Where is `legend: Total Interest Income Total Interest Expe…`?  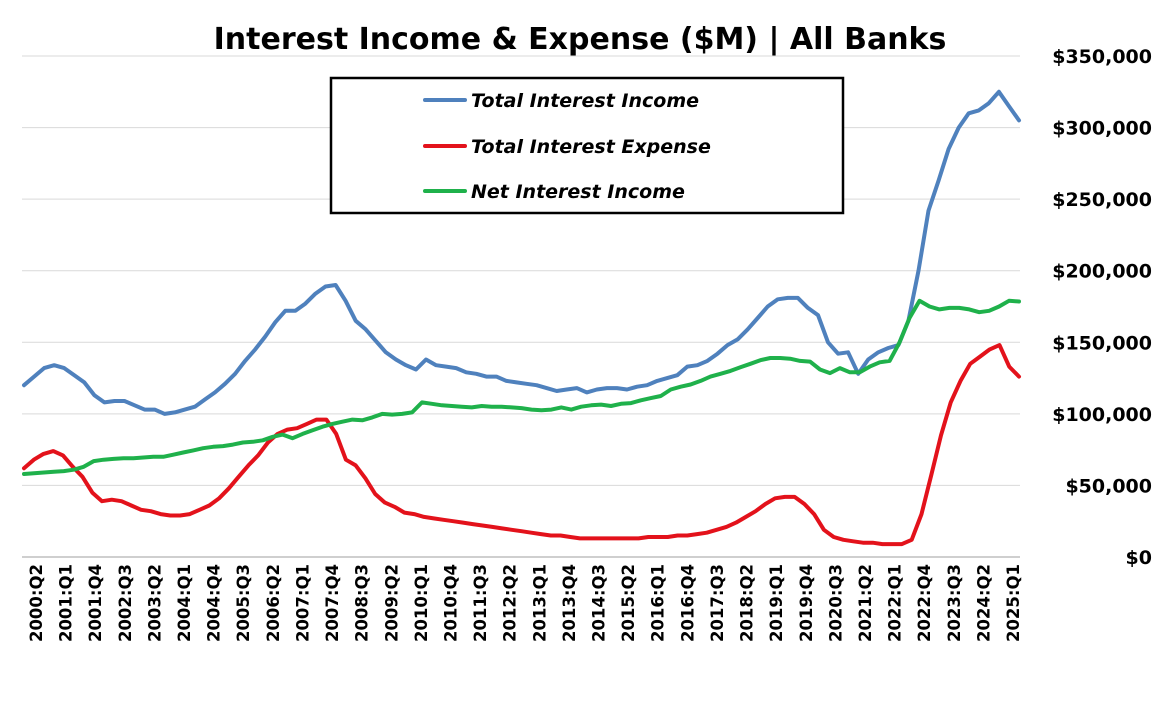
legend: Total Interest Income Total Interest Expe… is located at coordinates (587, 145).